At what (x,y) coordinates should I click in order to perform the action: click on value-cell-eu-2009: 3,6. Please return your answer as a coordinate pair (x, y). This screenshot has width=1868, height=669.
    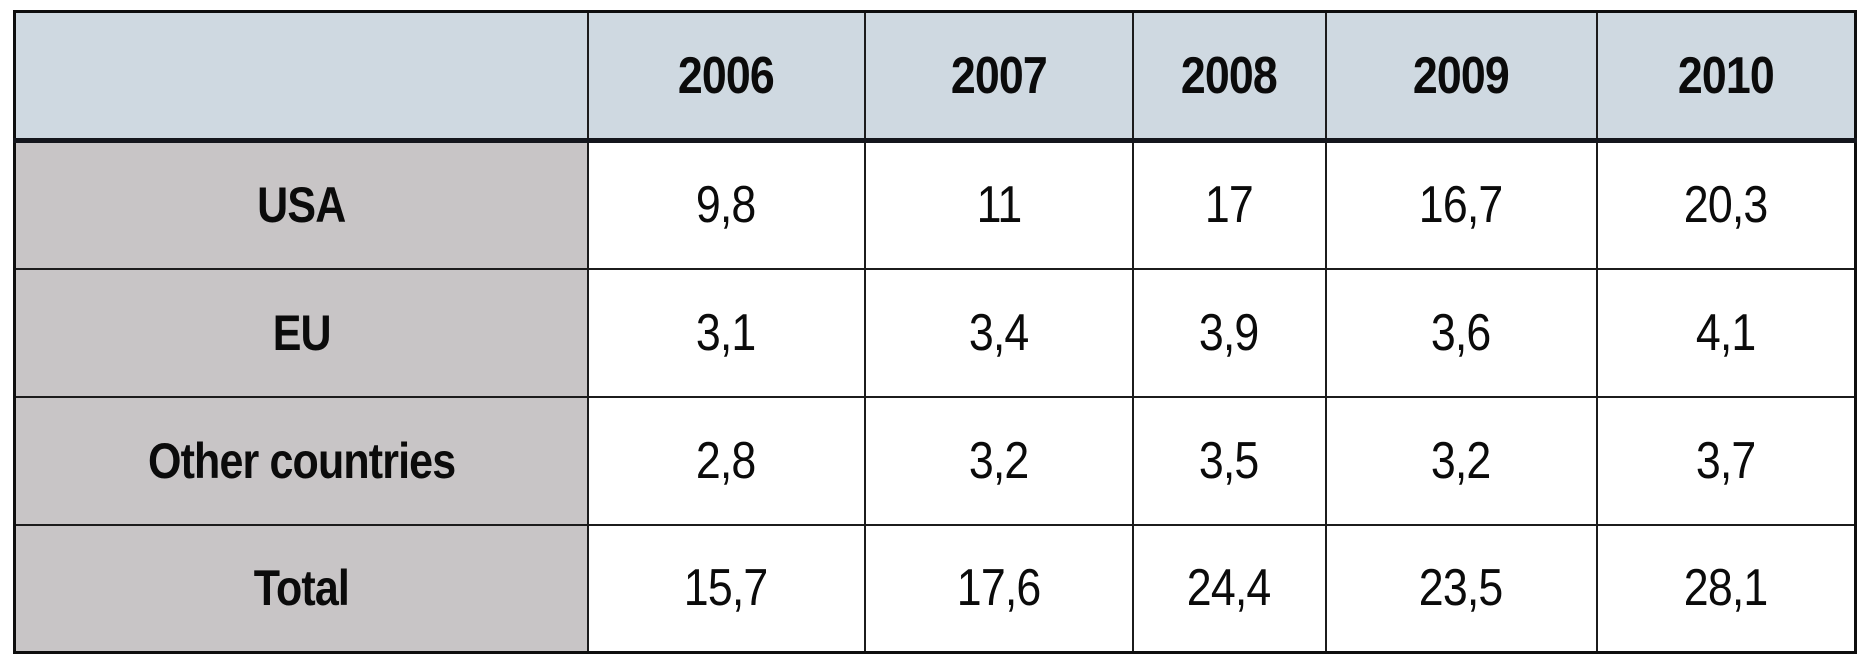
    Looking at the image, I should click on (1461, 332).